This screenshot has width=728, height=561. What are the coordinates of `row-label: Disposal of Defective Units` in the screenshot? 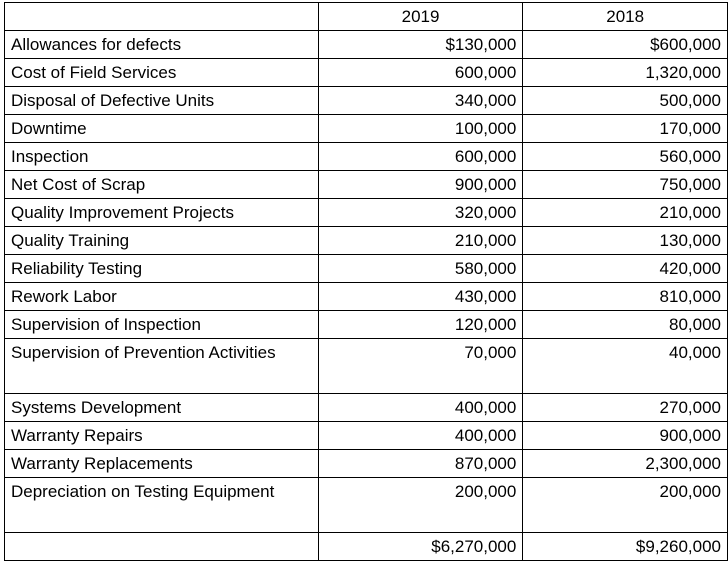 It's located at (161, 100).